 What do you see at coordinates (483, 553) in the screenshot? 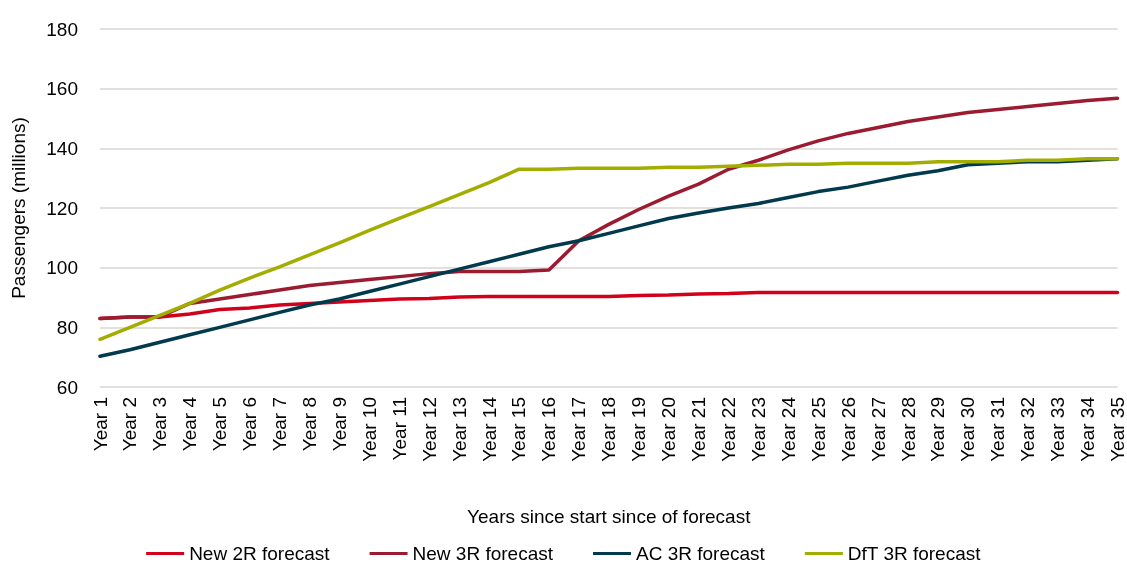
I see `legend-label: New 3R forecast` at bounding box center [483, 553].